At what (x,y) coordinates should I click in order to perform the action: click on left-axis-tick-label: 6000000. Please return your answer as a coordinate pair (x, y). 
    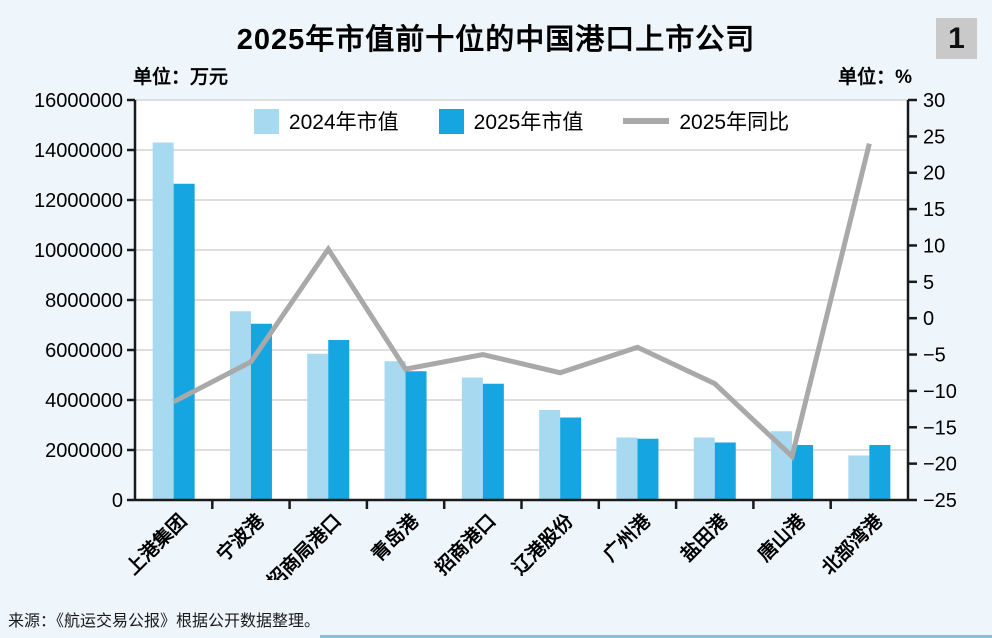
    Looking at the image, I should click on (84, 351).